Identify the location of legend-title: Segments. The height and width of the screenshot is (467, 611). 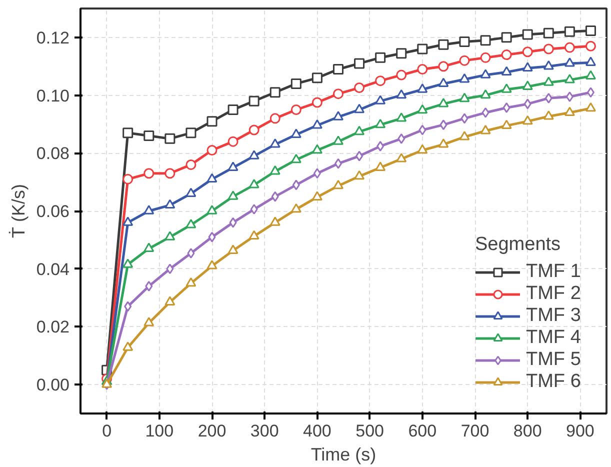
(518, 245).